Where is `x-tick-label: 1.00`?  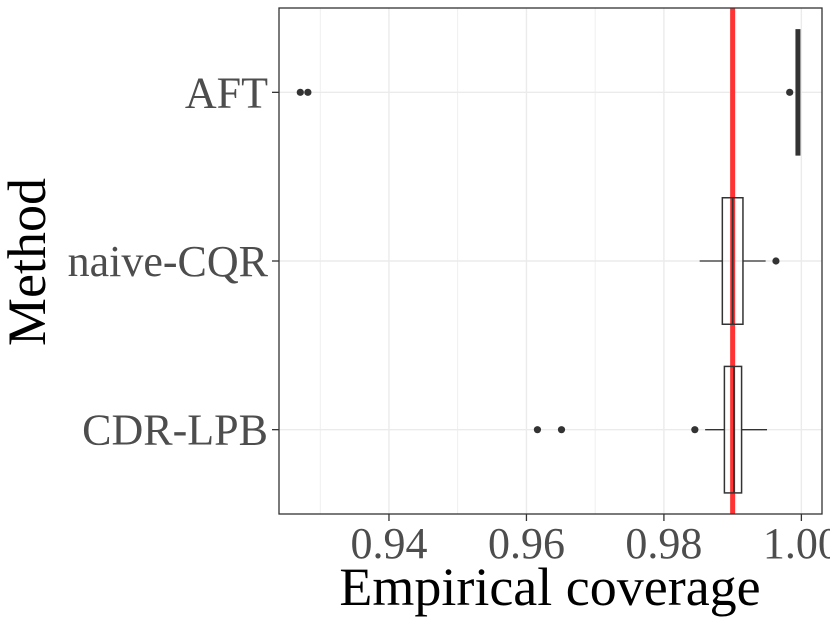 x-tick-label: 1.00 is located at coordinates (796, 543).